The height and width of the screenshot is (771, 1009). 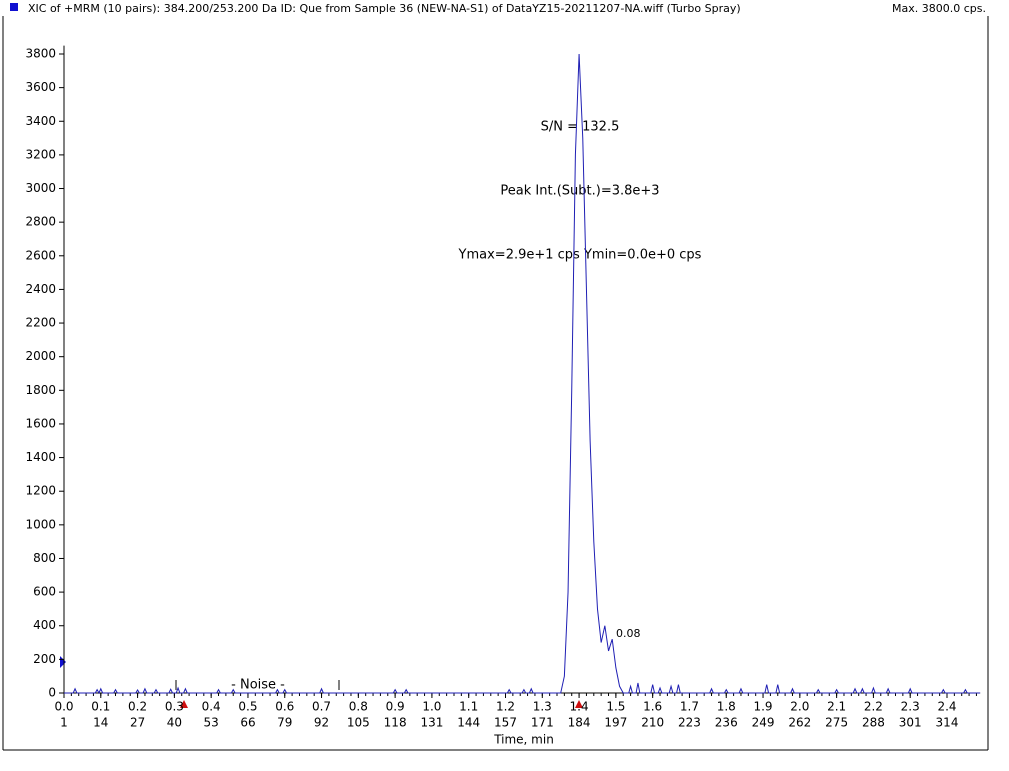 What do you see at coordinates (580, 255) in the screenshot?
I see `annotation: Ymax=2.9e+1 cps Ymin=0.0e+0 cps` at bounding box center [580, 255].